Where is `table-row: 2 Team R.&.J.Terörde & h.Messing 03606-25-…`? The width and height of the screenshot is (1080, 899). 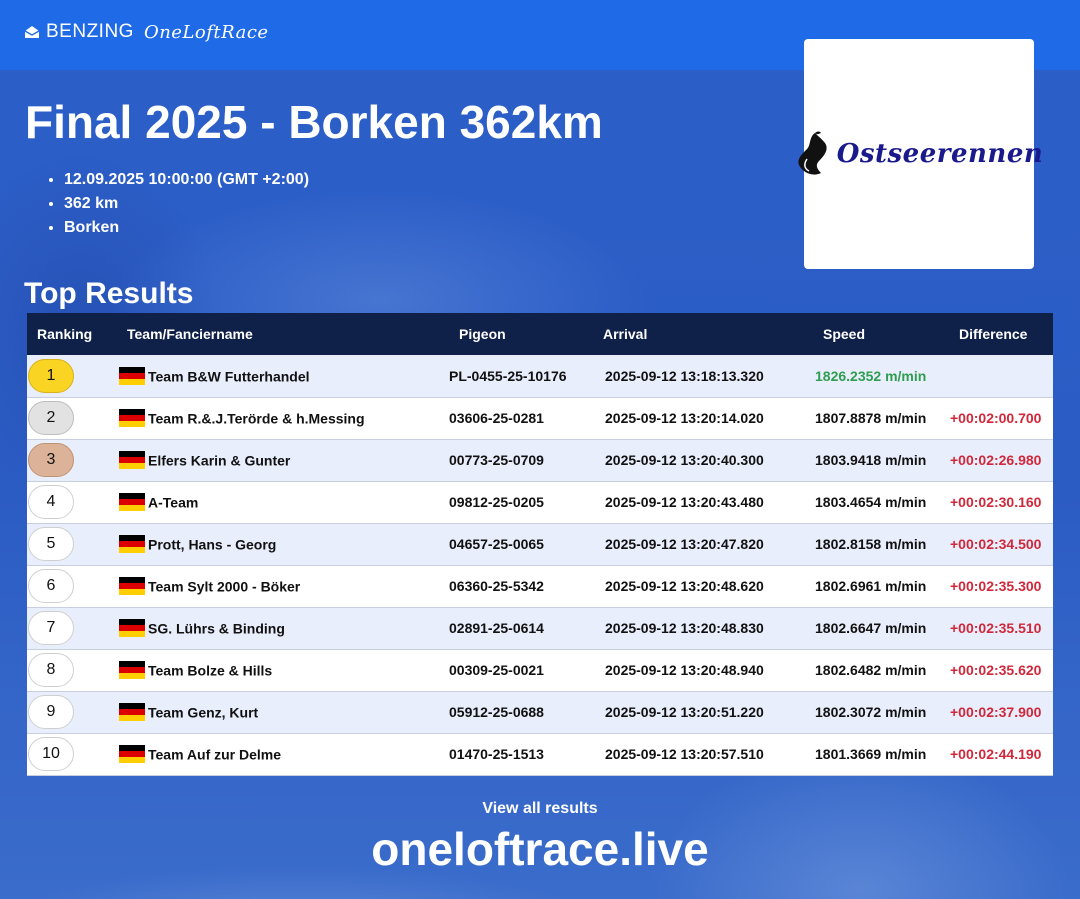
table-row: 2 Team R.&.J.Terörde & h.Messing 03606-25-… is located at coordinates (540, 418).